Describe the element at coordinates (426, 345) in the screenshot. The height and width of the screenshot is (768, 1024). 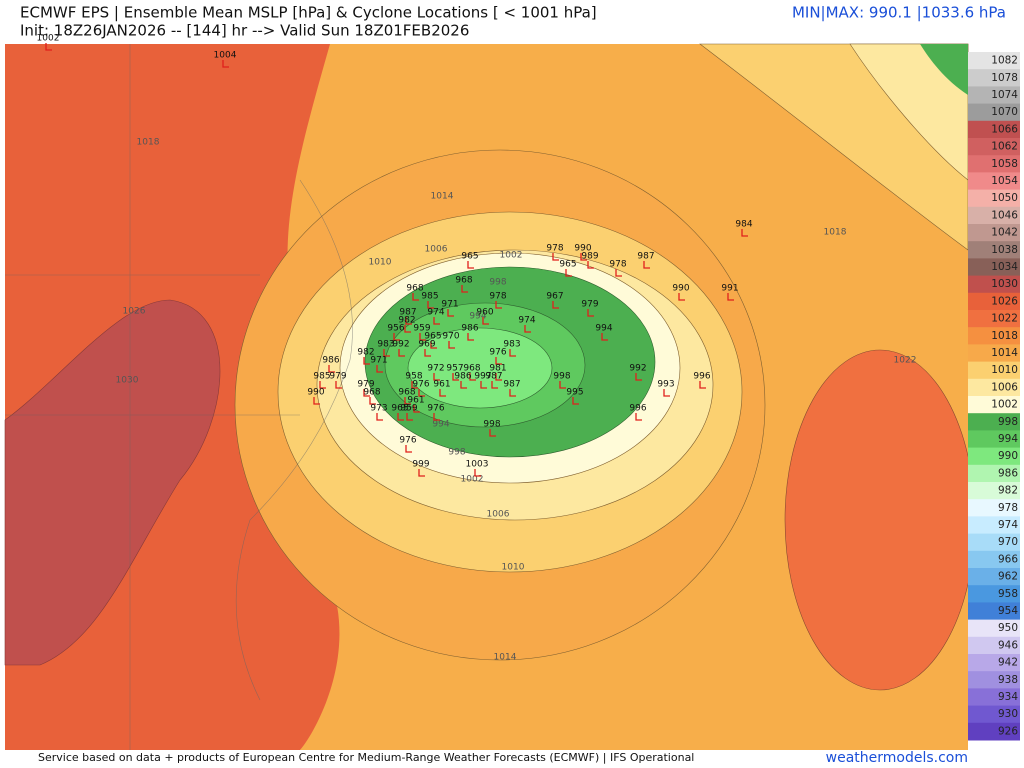
I see `cyclone-label: 969` at that location.